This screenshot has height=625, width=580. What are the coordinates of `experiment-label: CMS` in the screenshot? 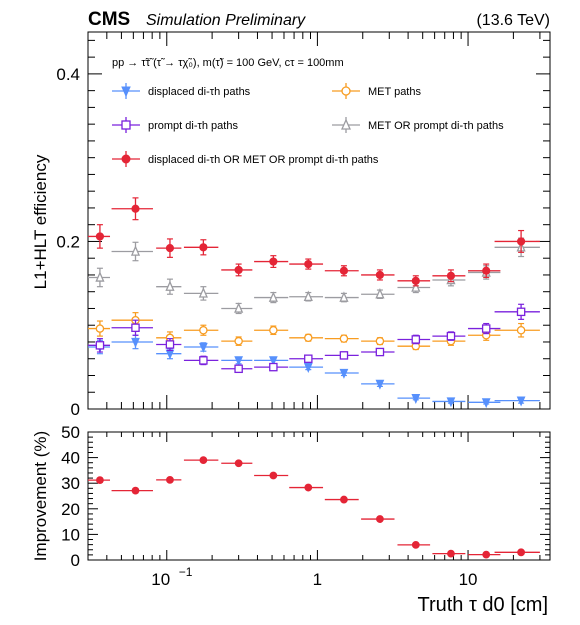 It's located at (109, 19).